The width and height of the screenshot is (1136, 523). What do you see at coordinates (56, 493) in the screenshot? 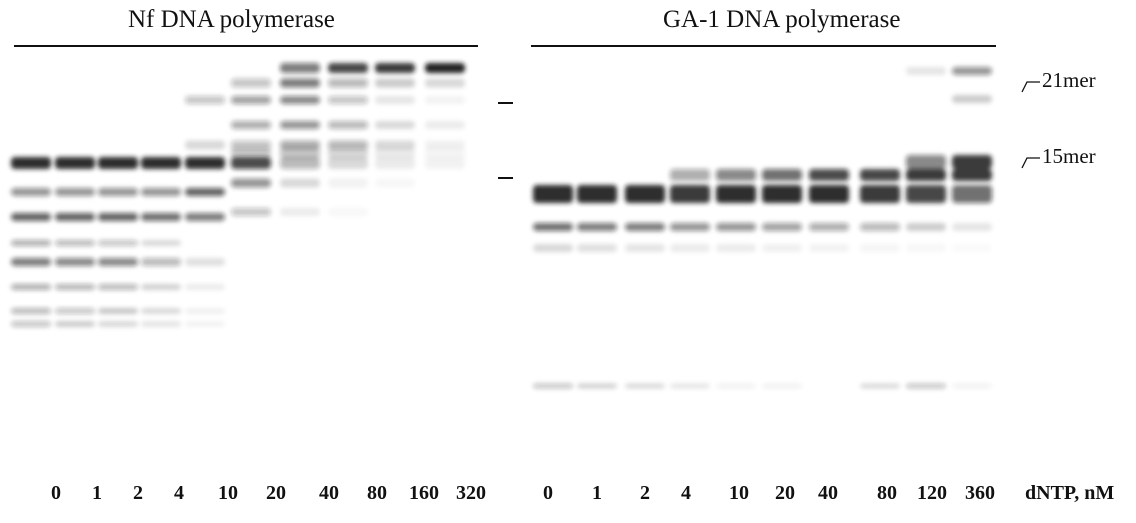
I see `lane-label-nf: 0` at bounding box center [56, 493].